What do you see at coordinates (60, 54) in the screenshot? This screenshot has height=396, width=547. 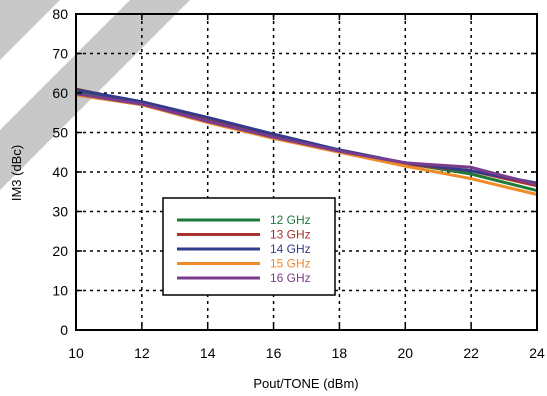 I see `y-tick-label: 70` at bounding box center [60, 54].